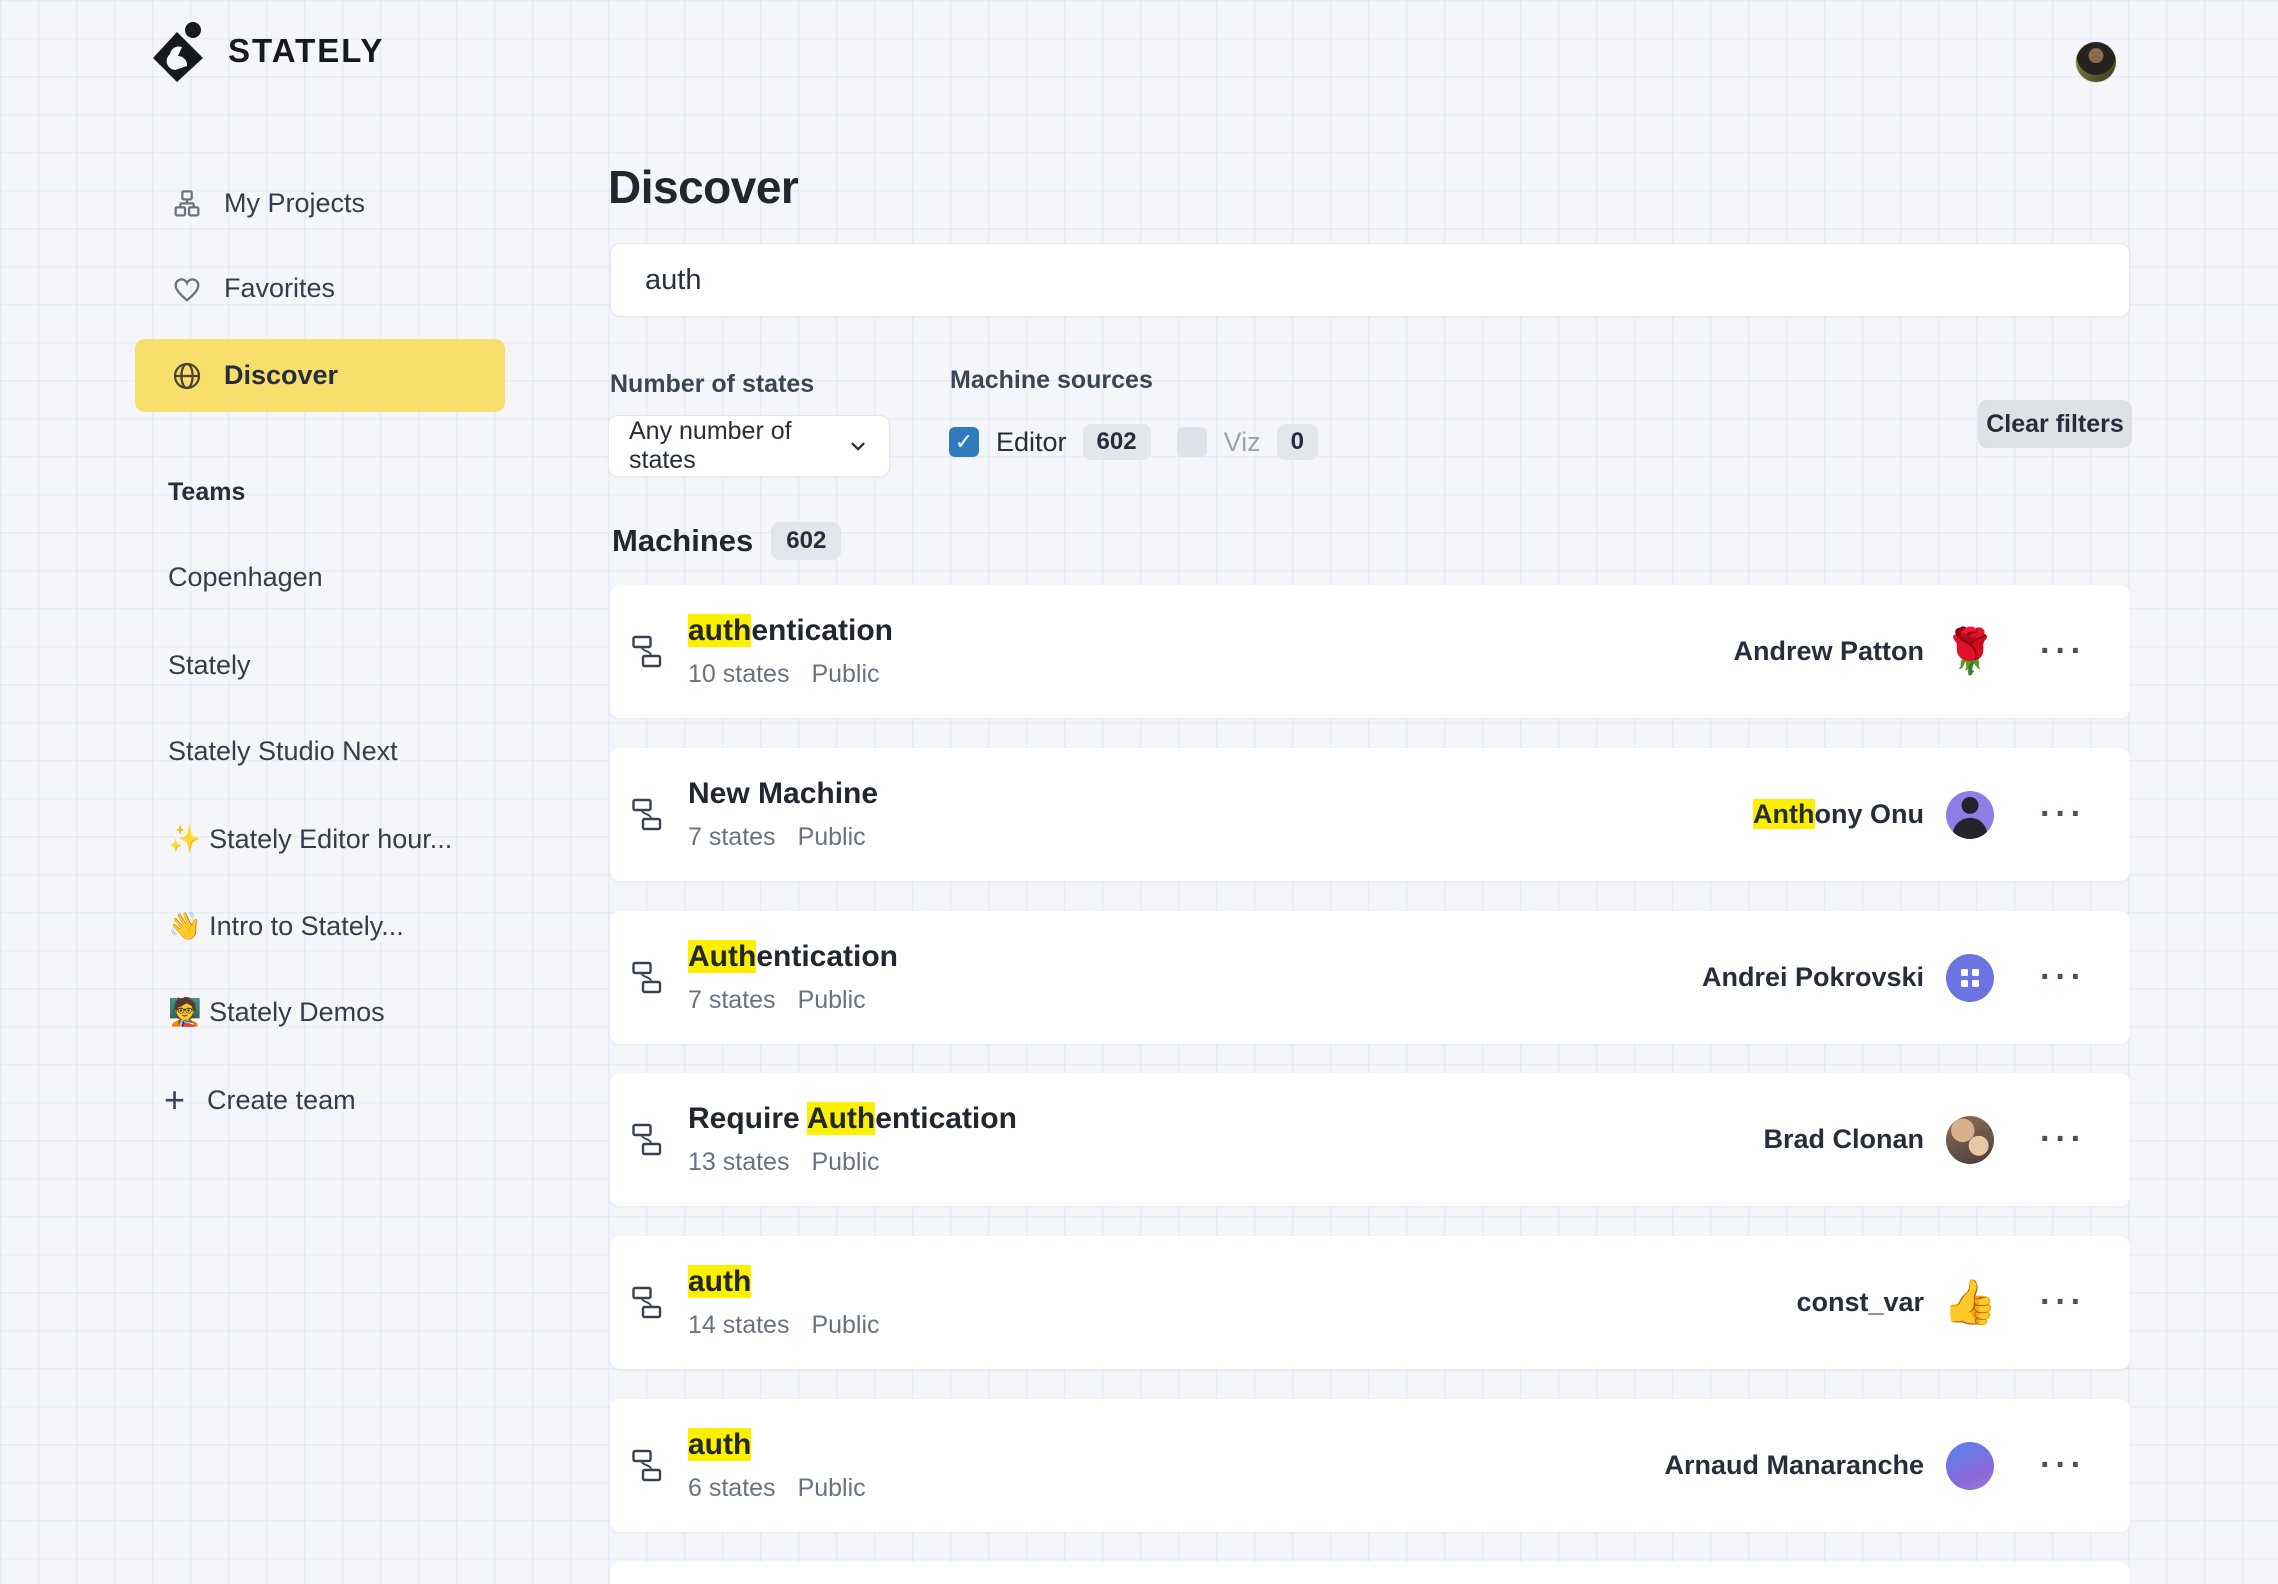 This screenshot has width=2278, height=1584. What do you see at coordinates (1844, 1139) in the screenshot?
I see `machine-author: Brad Clonan` at bounding box center [1844, 1139].